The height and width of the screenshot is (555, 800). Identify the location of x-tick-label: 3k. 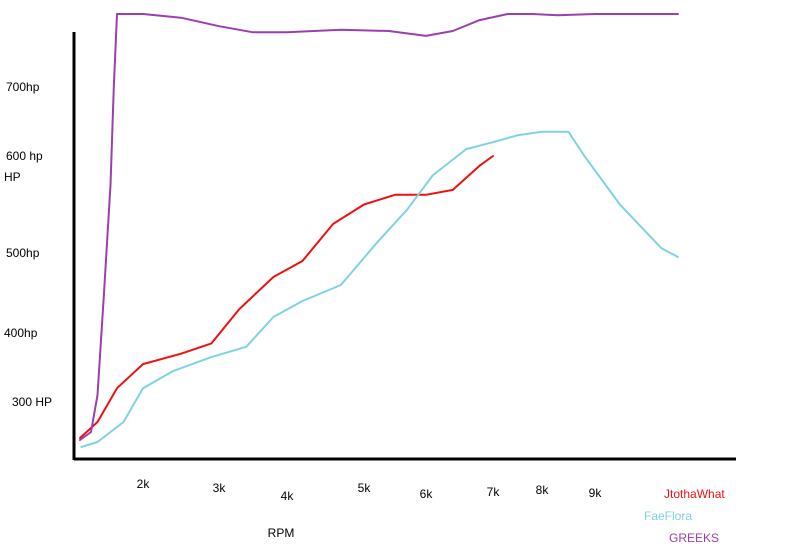
(220, 488).